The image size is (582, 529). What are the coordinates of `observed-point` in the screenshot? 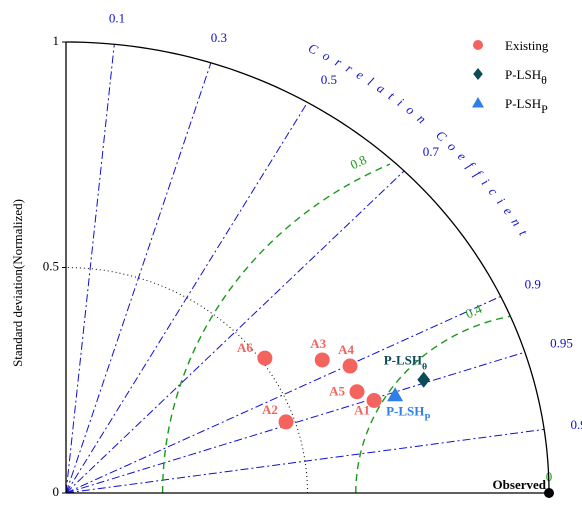 It's located at (549, 493).